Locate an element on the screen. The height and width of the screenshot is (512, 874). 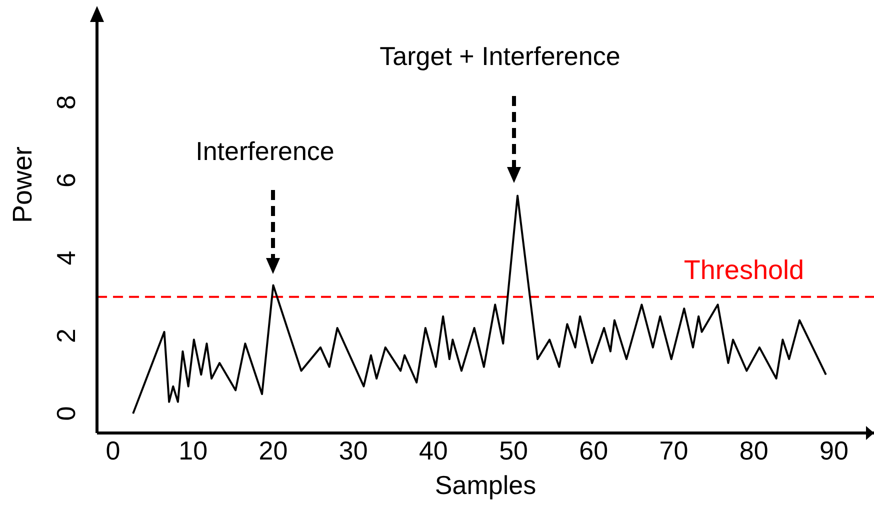
x-tick-label: 20 is located at coordinates (273, 450).